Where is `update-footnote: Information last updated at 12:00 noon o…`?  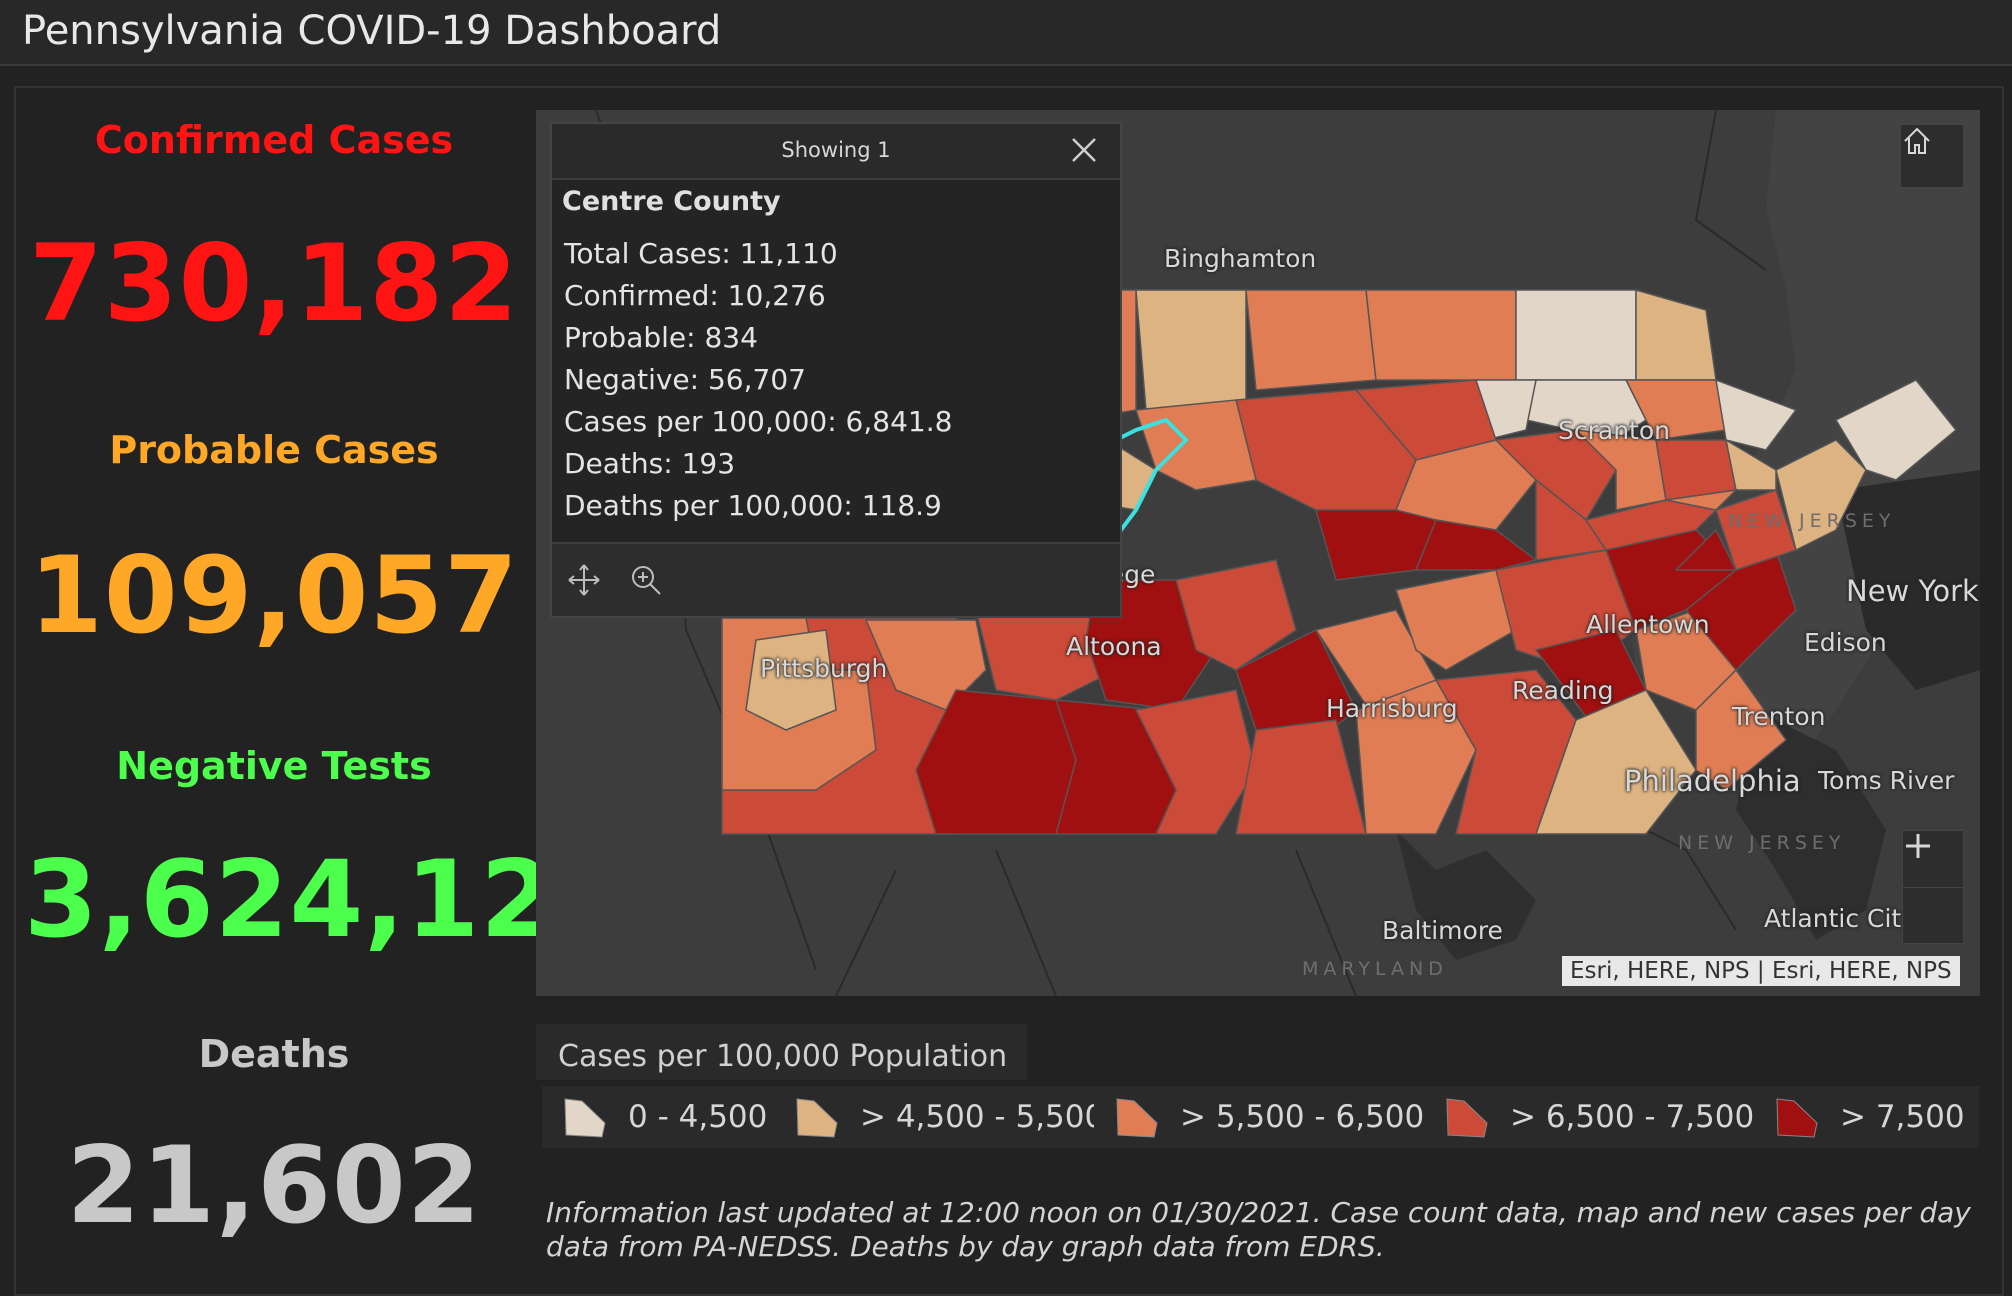 update-footnote: Information last updated at 12:00 noon o… is located at coordinates (1258, 1229).